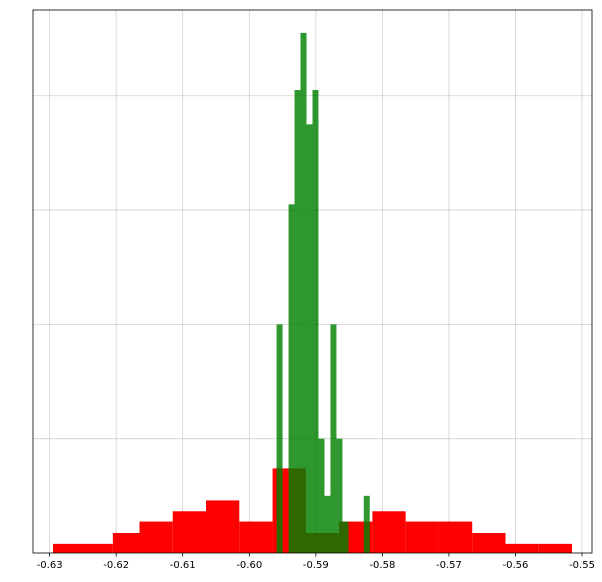 Image resolution: width=602 pixels, height=582 pixels. Describe the element at coordinates (382, 565) in the screenshot. I see `x-tick-label: -0.58` at that location.